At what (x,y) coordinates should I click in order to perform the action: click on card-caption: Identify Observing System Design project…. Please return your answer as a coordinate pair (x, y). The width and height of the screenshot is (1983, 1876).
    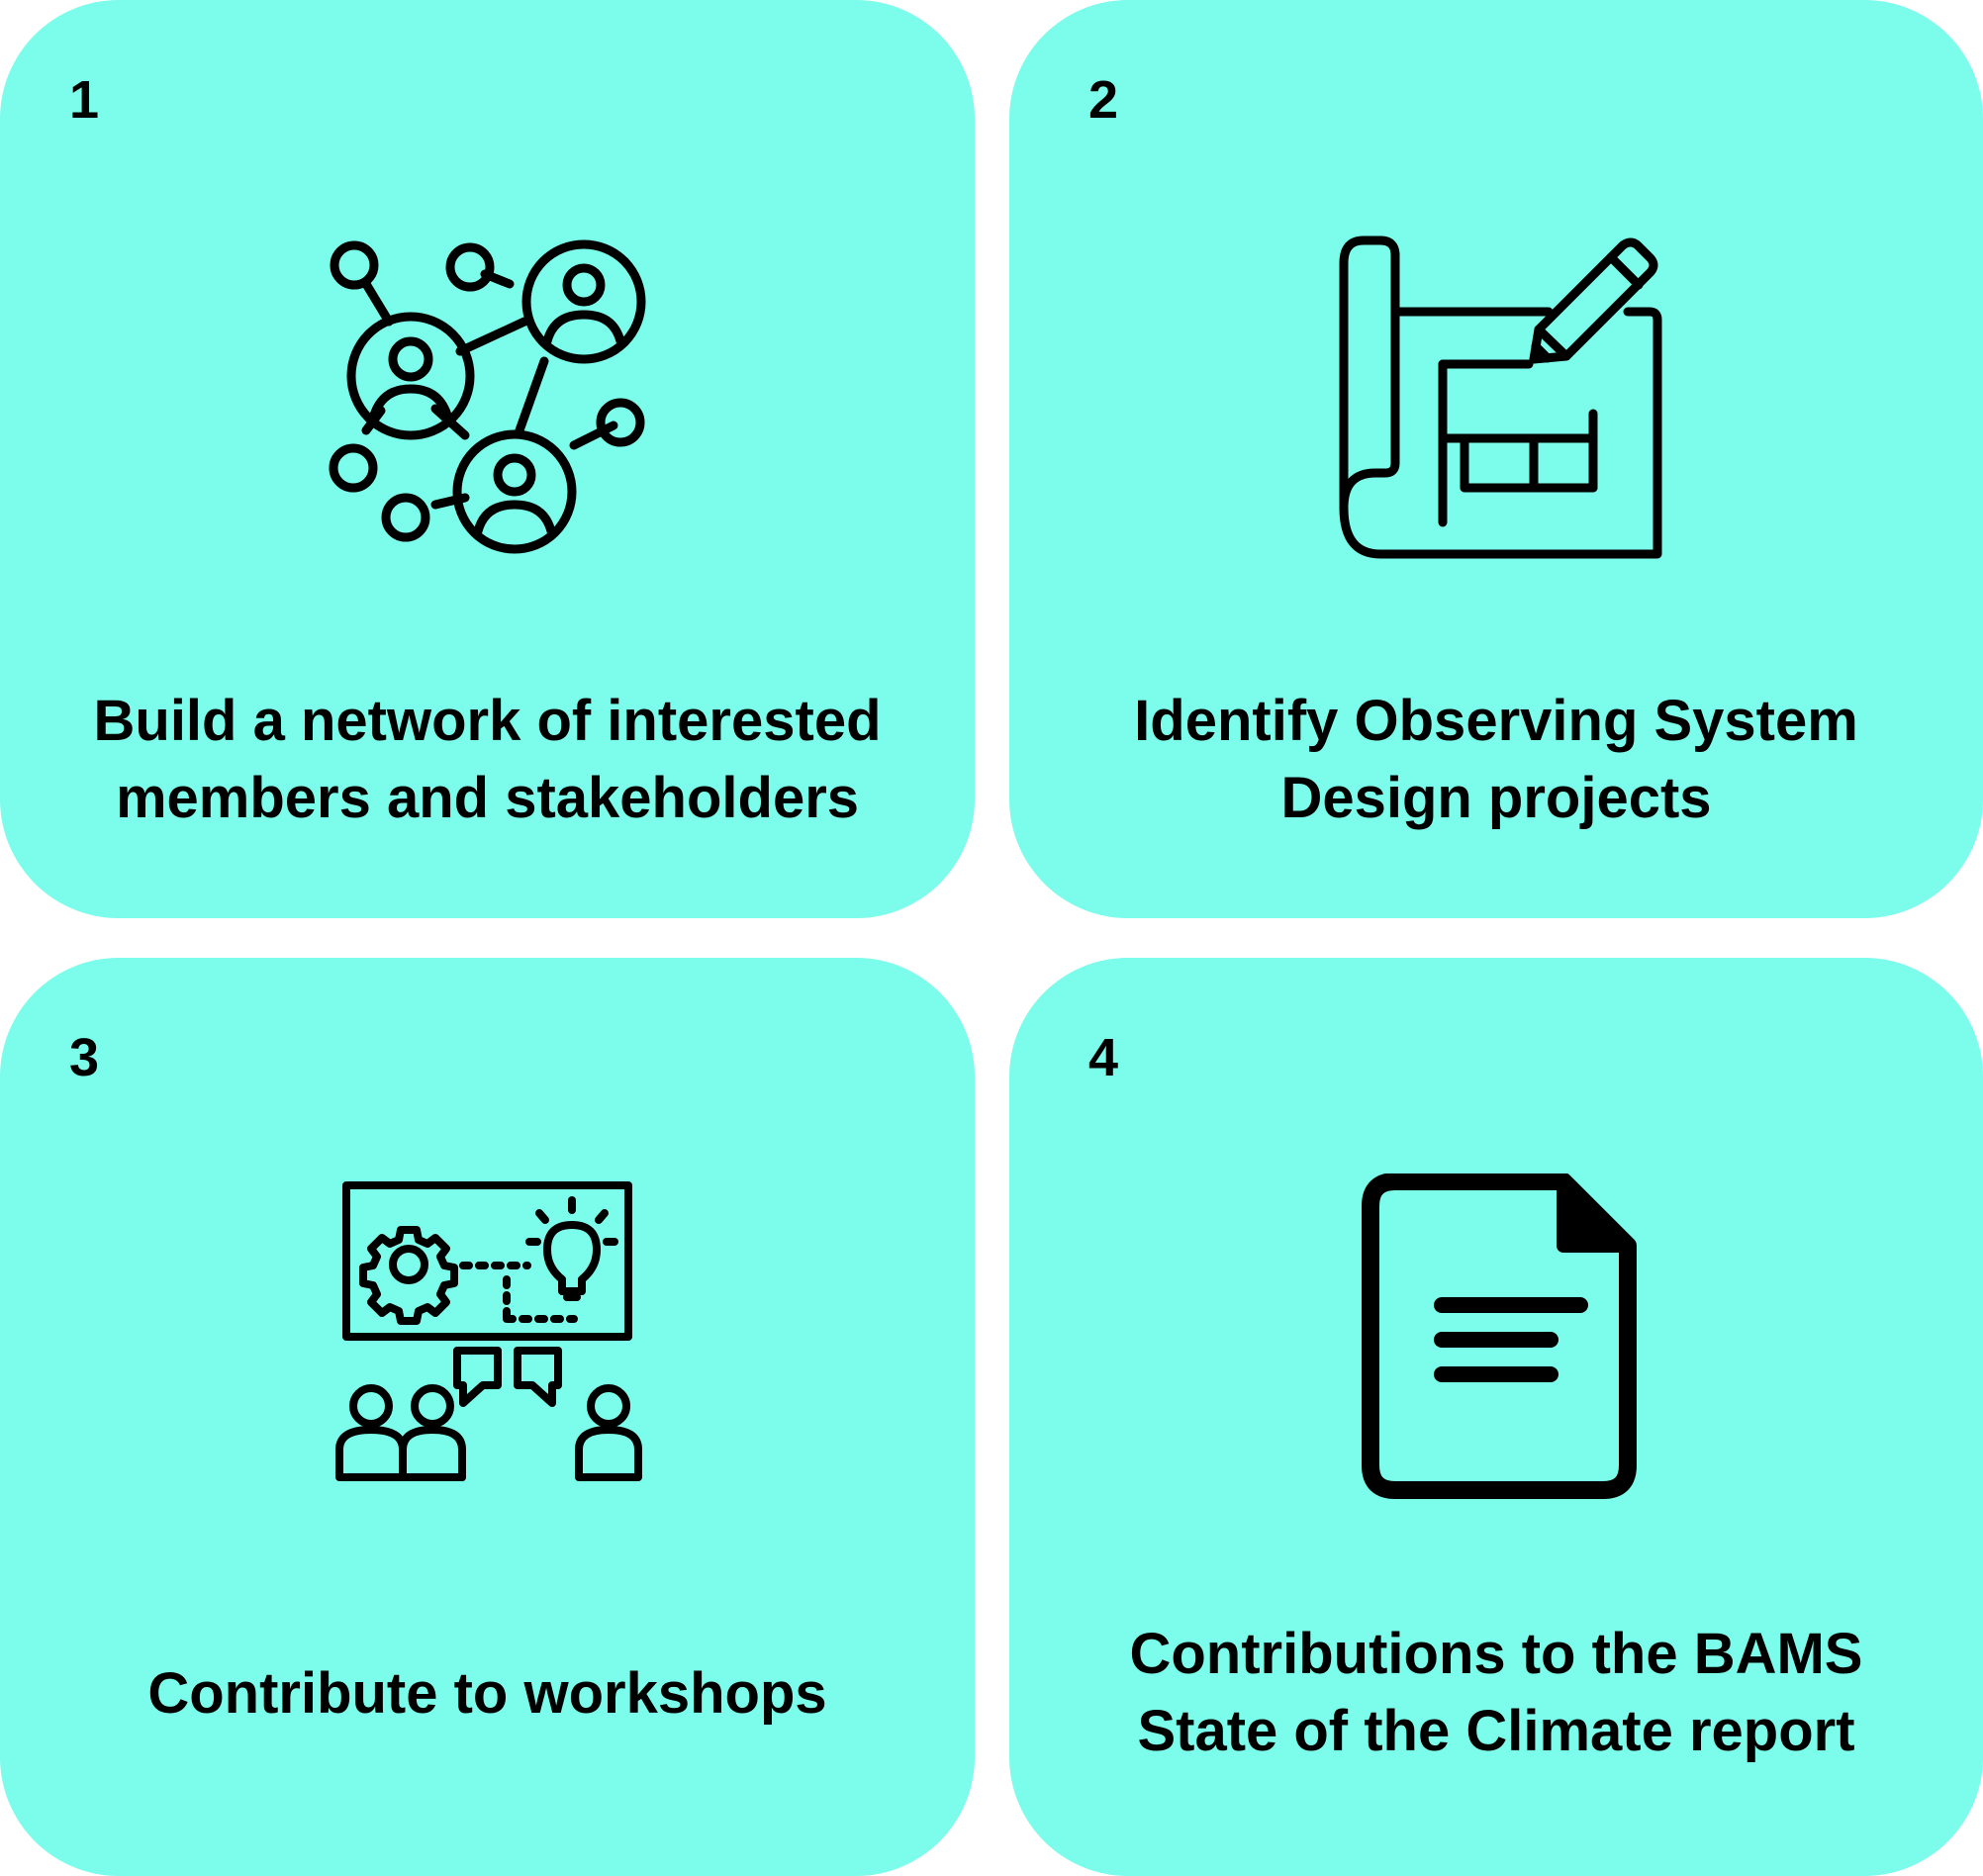
    Looking at the image, I should click on (1496, 760).